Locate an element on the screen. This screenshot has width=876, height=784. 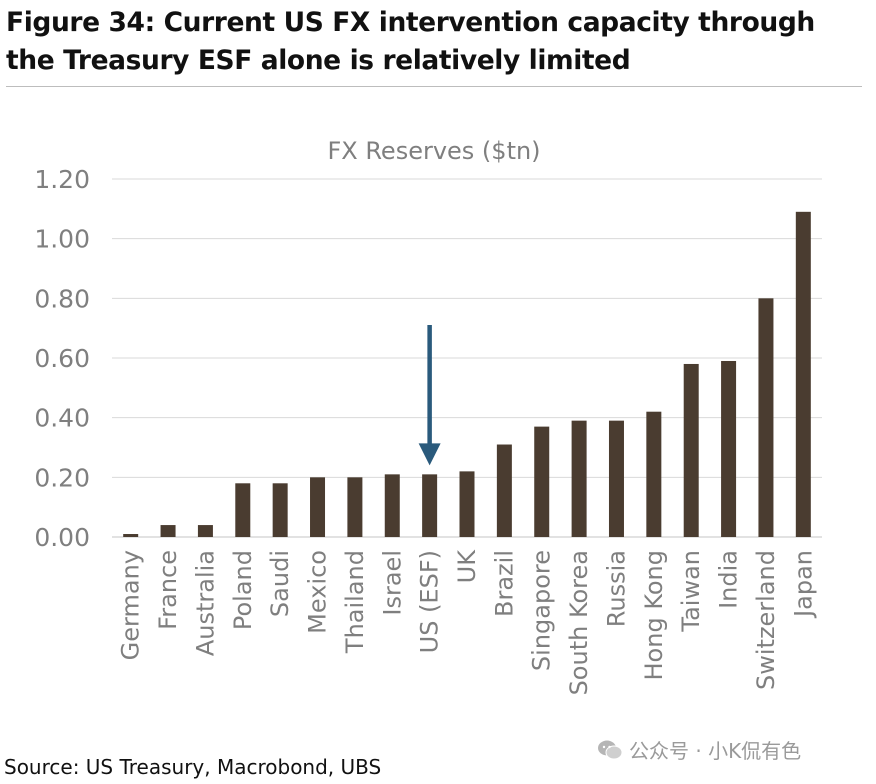
bar-us-esf is located at coordinates (430, 505).